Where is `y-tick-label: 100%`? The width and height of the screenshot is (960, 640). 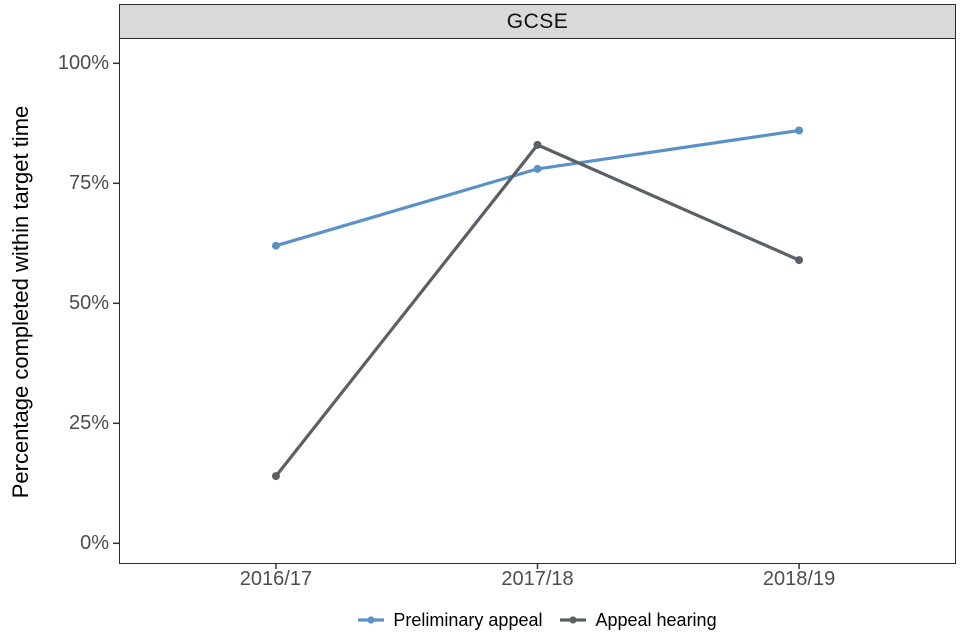
y-tick-label: 100% is located at coordinates (83, 63).